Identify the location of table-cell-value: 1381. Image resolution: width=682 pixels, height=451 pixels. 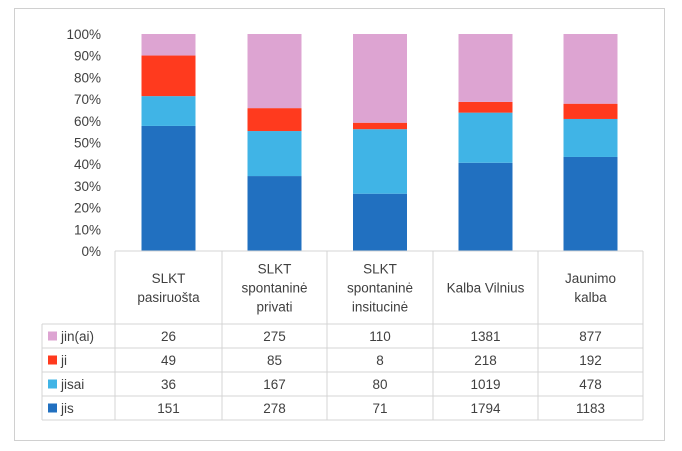
(485, 336).